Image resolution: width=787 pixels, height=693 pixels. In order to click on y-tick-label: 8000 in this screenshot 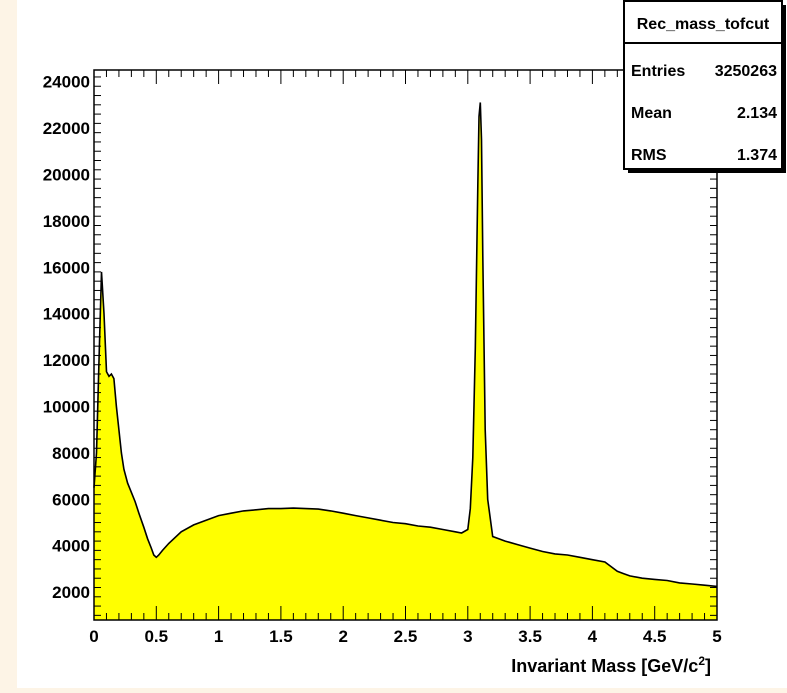, I will do `click(71, 453)`.